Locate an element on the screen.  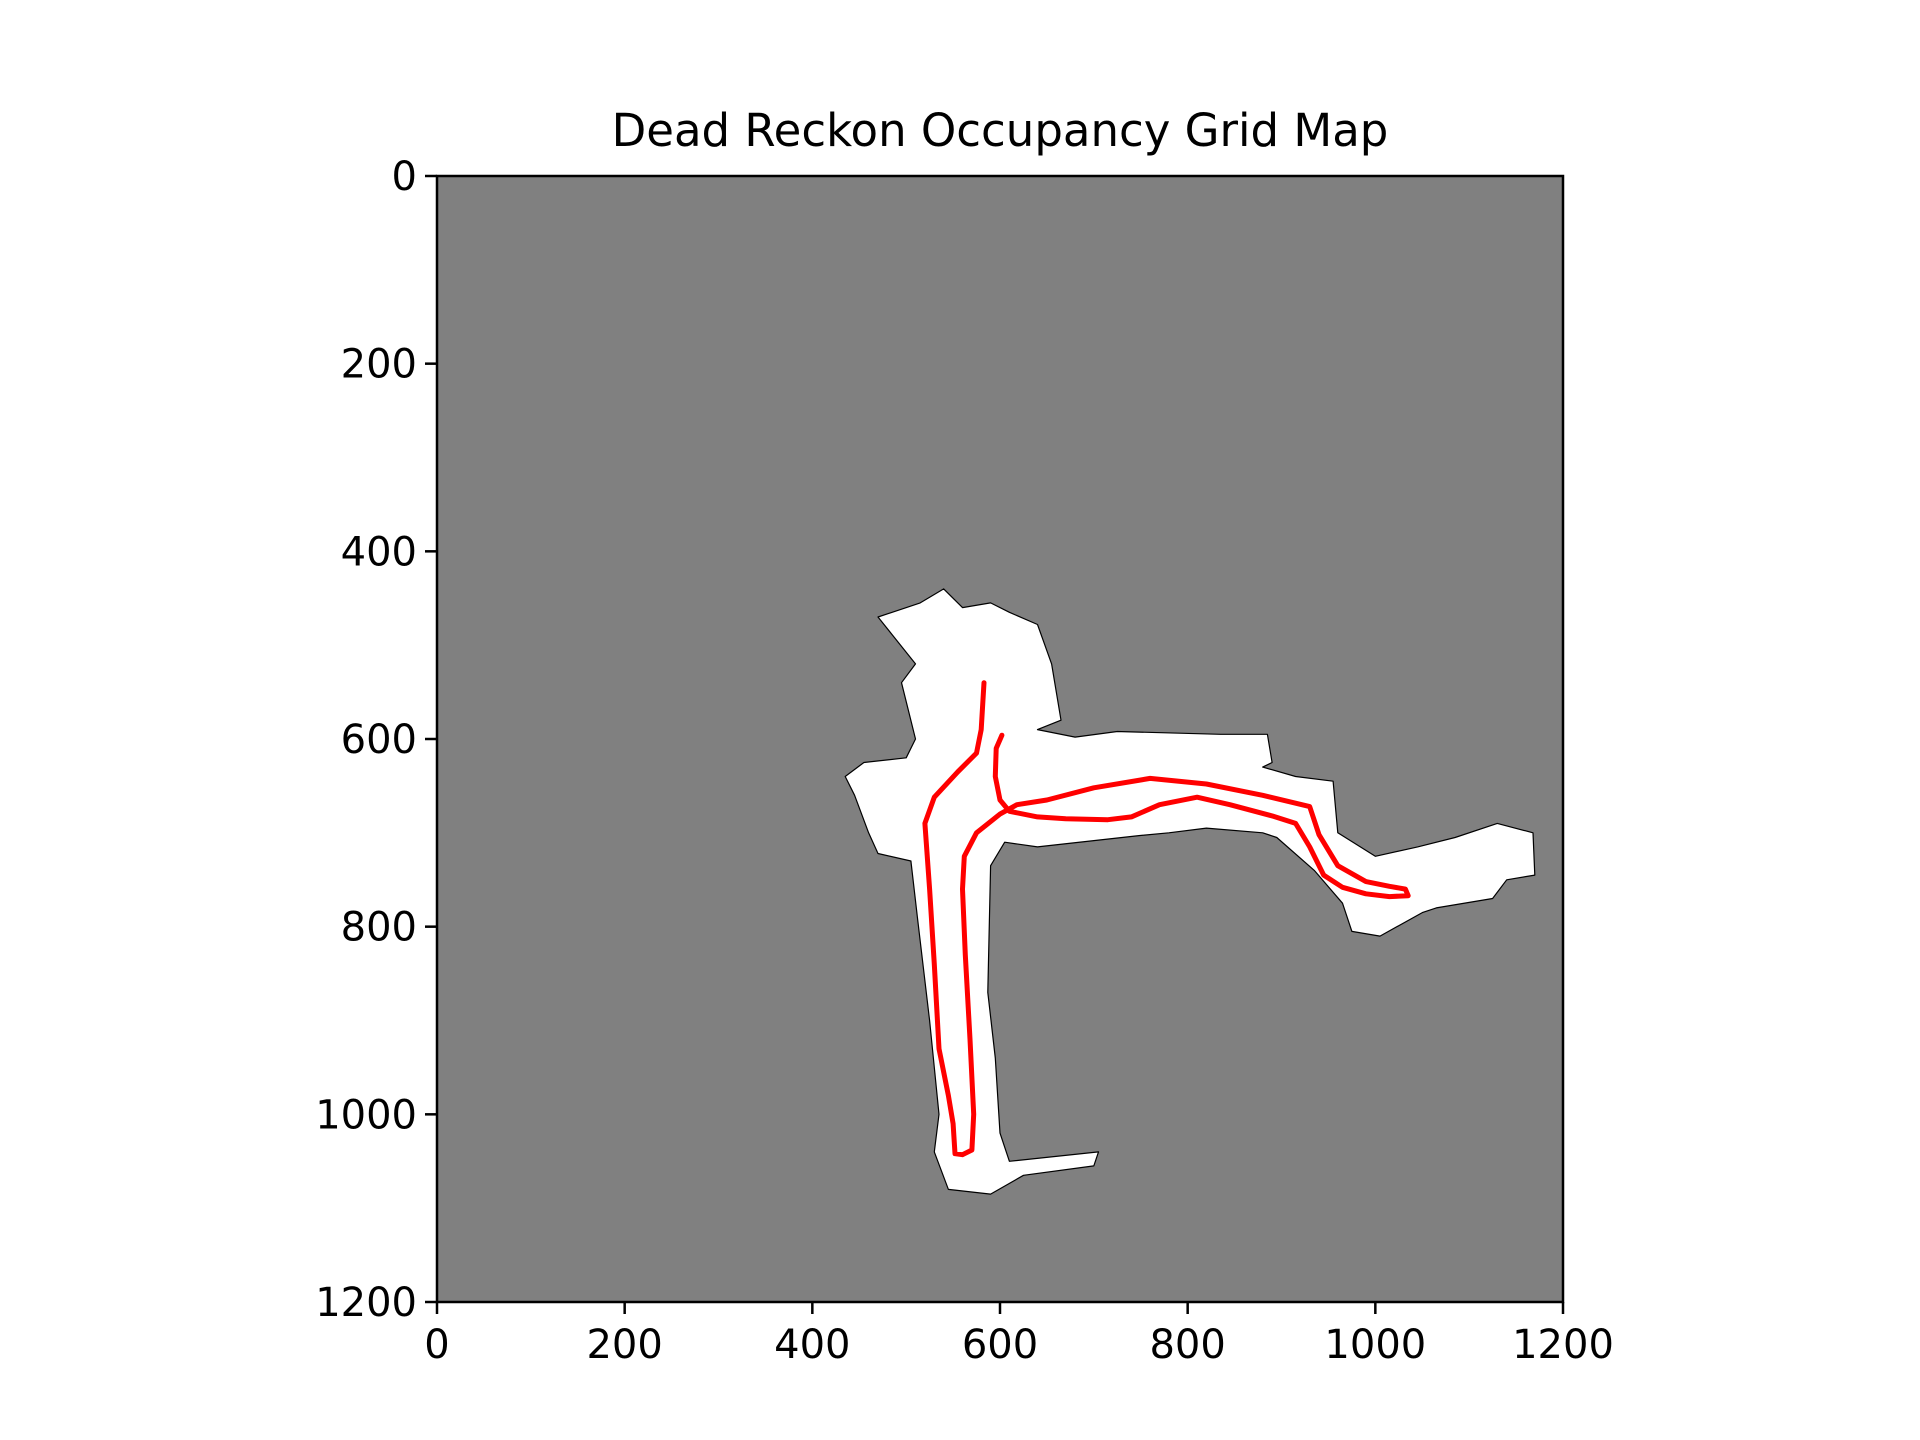
y-tick-label: 0 is located at coordinates (404, 177).